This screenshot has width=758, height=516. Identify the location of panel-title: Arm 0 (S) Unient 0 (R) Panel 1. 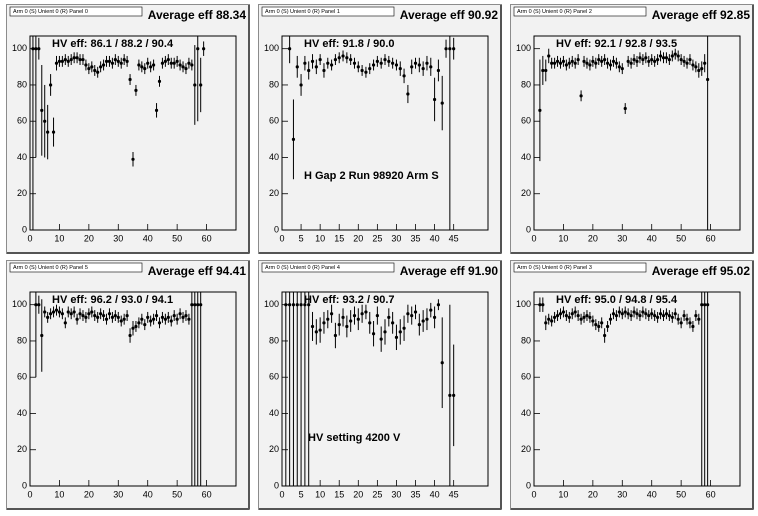
(302, 12).